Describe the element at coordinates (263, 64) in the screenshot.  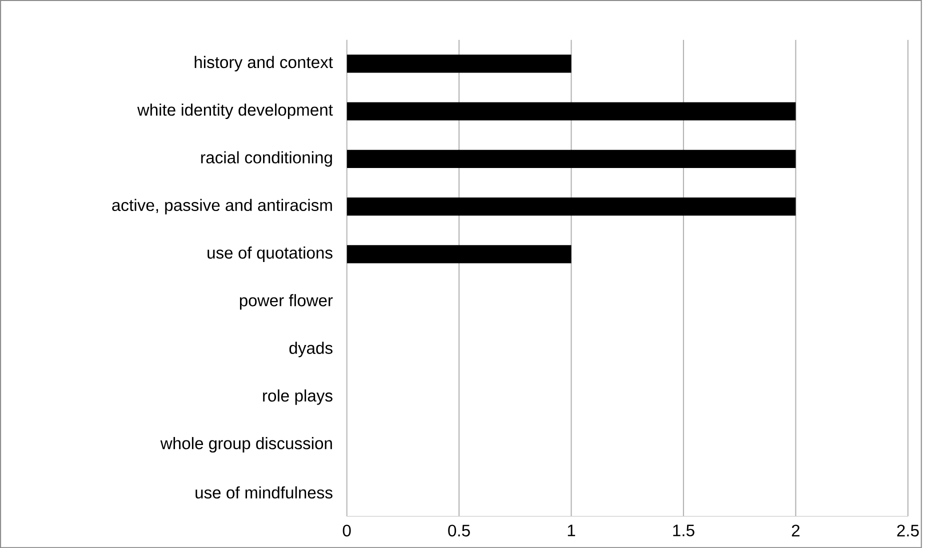
I see `y-tick-label: history and context` at that location.